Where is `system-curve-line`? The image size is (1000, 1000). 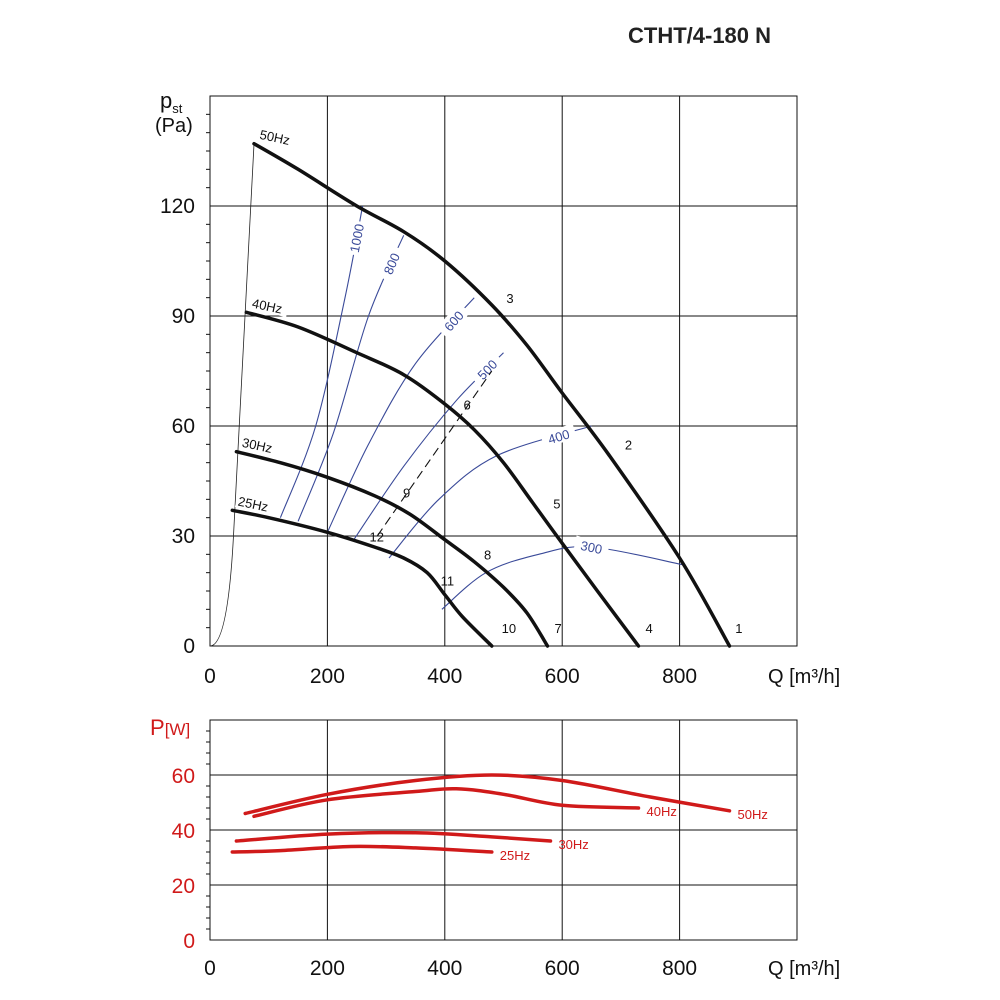 system-curve-line is located at coordinates (232, 395).